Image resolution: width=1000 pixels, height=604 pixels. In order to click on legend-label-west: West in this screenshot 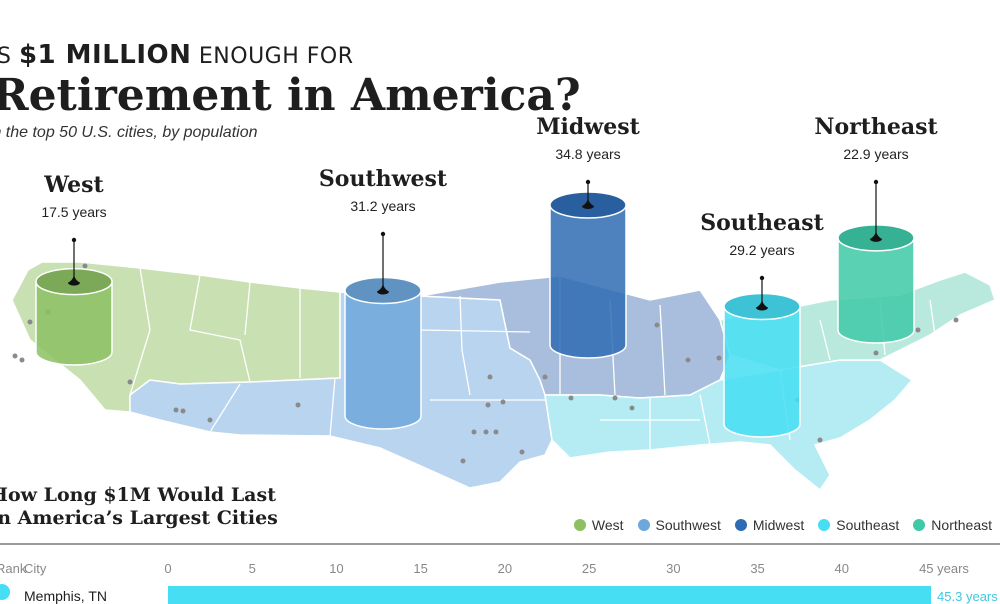, I will do `click(607, 525)`.